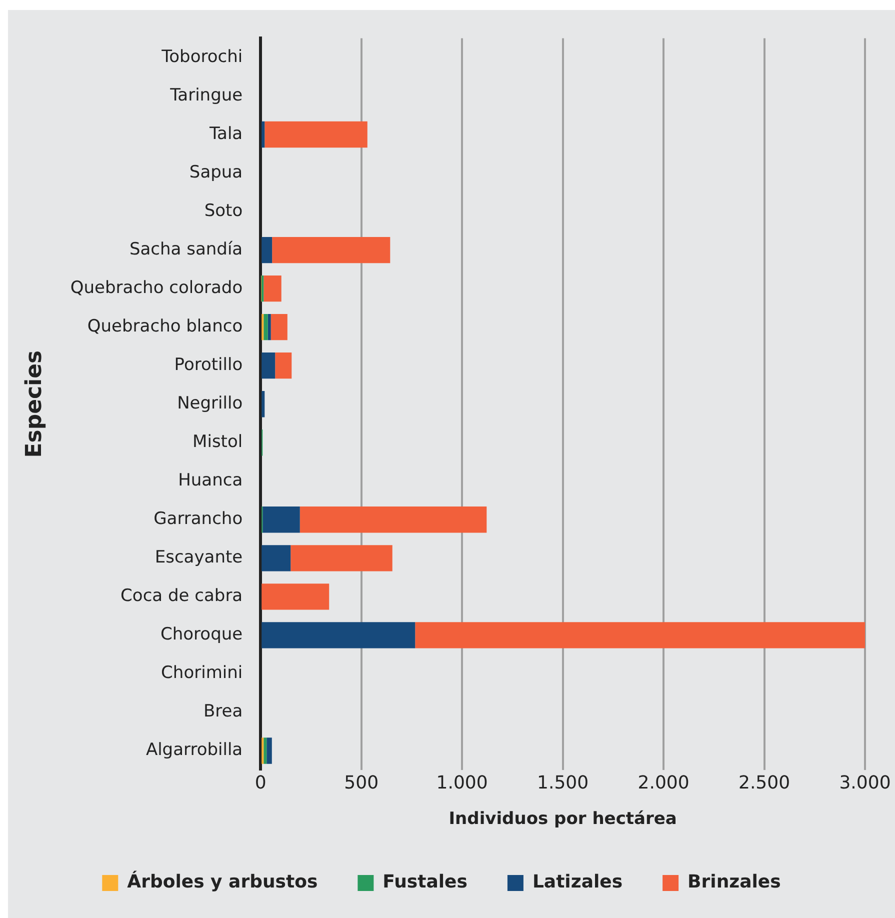 The width and height of the screenshot is (895, 918). I want to click on y-tick-label: Coca de cabra, so click(181, 596).